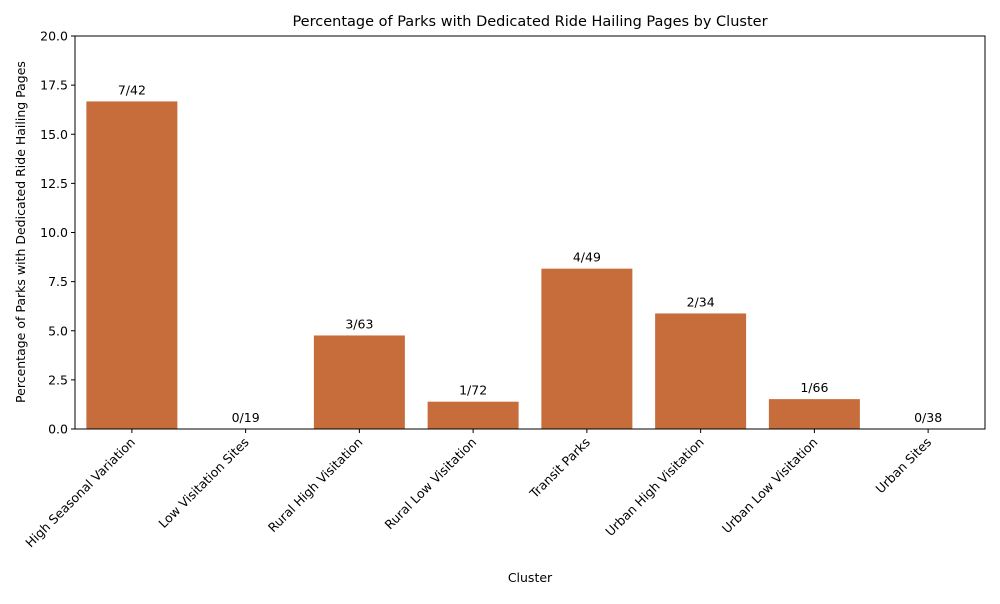 The image size is (1000, 604). I want to click on x-tick-label: Urban Low Visitation, so click(770, 486).